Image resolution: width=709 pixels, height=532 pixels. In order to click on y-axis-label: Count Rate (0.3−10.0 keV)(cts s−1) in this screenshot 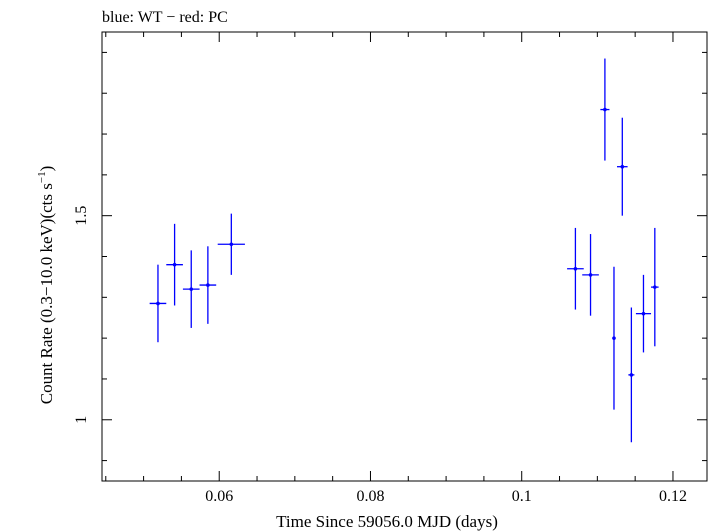, I will do `click(46, 285)`.